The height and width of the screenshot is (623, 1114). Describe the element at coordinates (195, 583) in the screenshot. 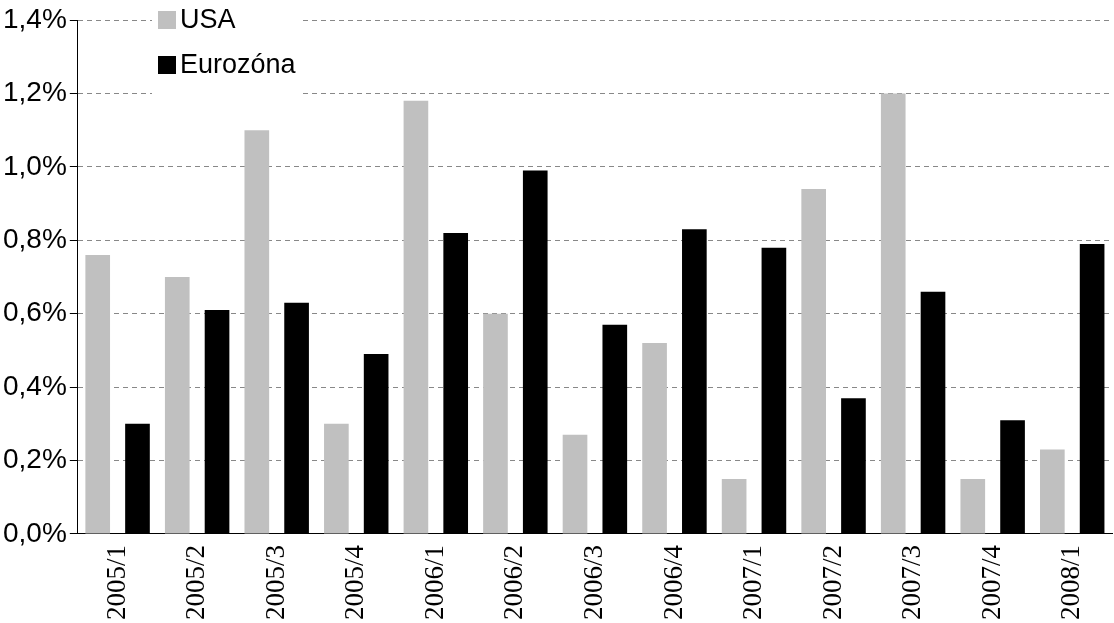

I see `x-tick-label: 2005/2` at that location.